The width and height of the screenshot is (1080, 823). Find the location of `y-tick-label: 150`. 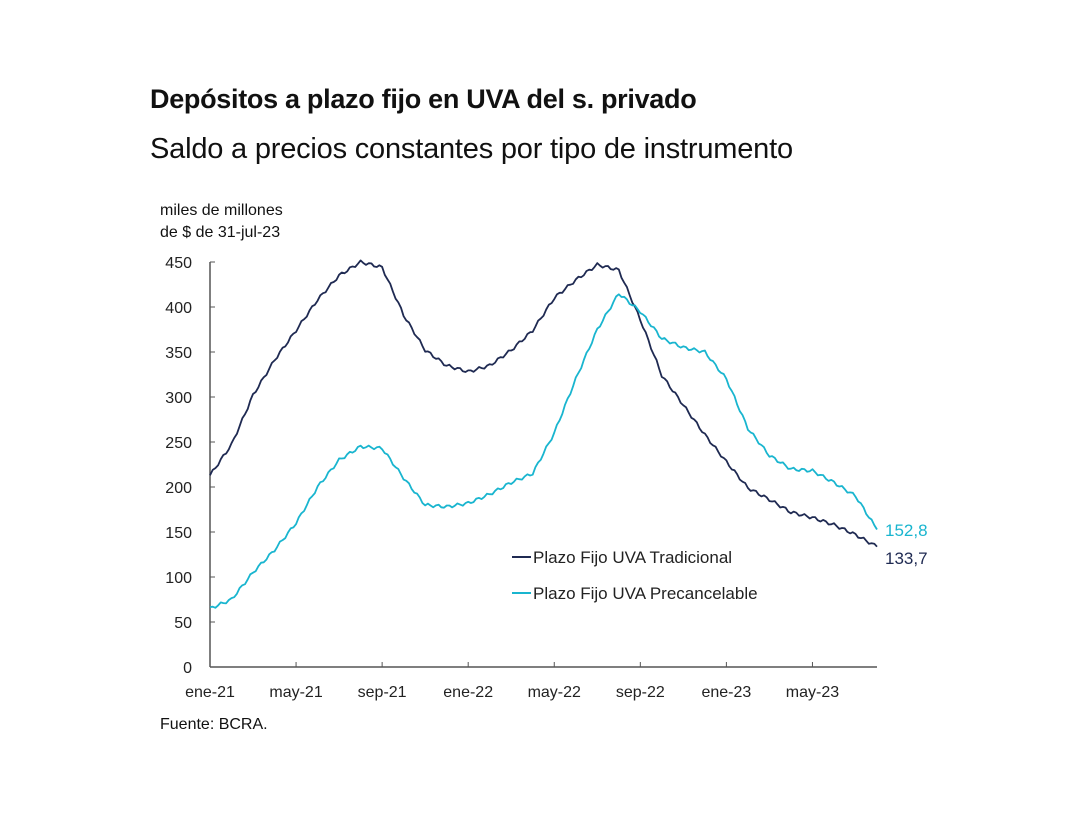

y-tick-label: 150 is located at coordinates (178, 533).